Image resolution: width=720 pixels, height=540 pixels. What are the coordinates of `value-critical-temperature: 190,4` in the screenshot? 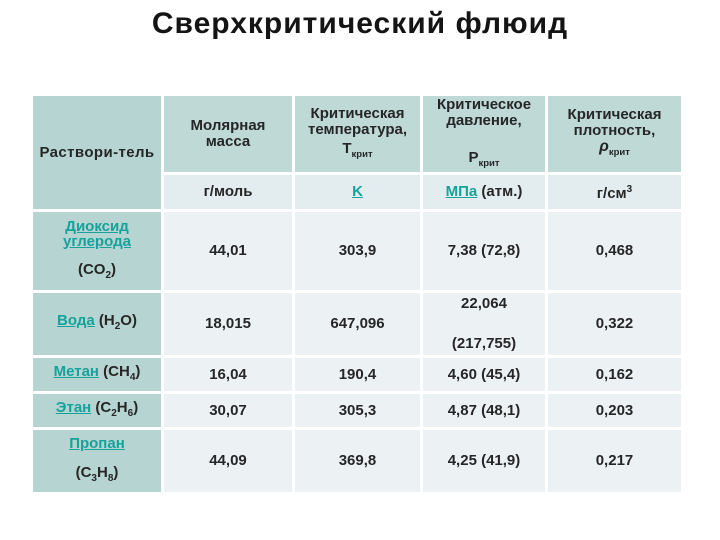 It's located at (357, 374).